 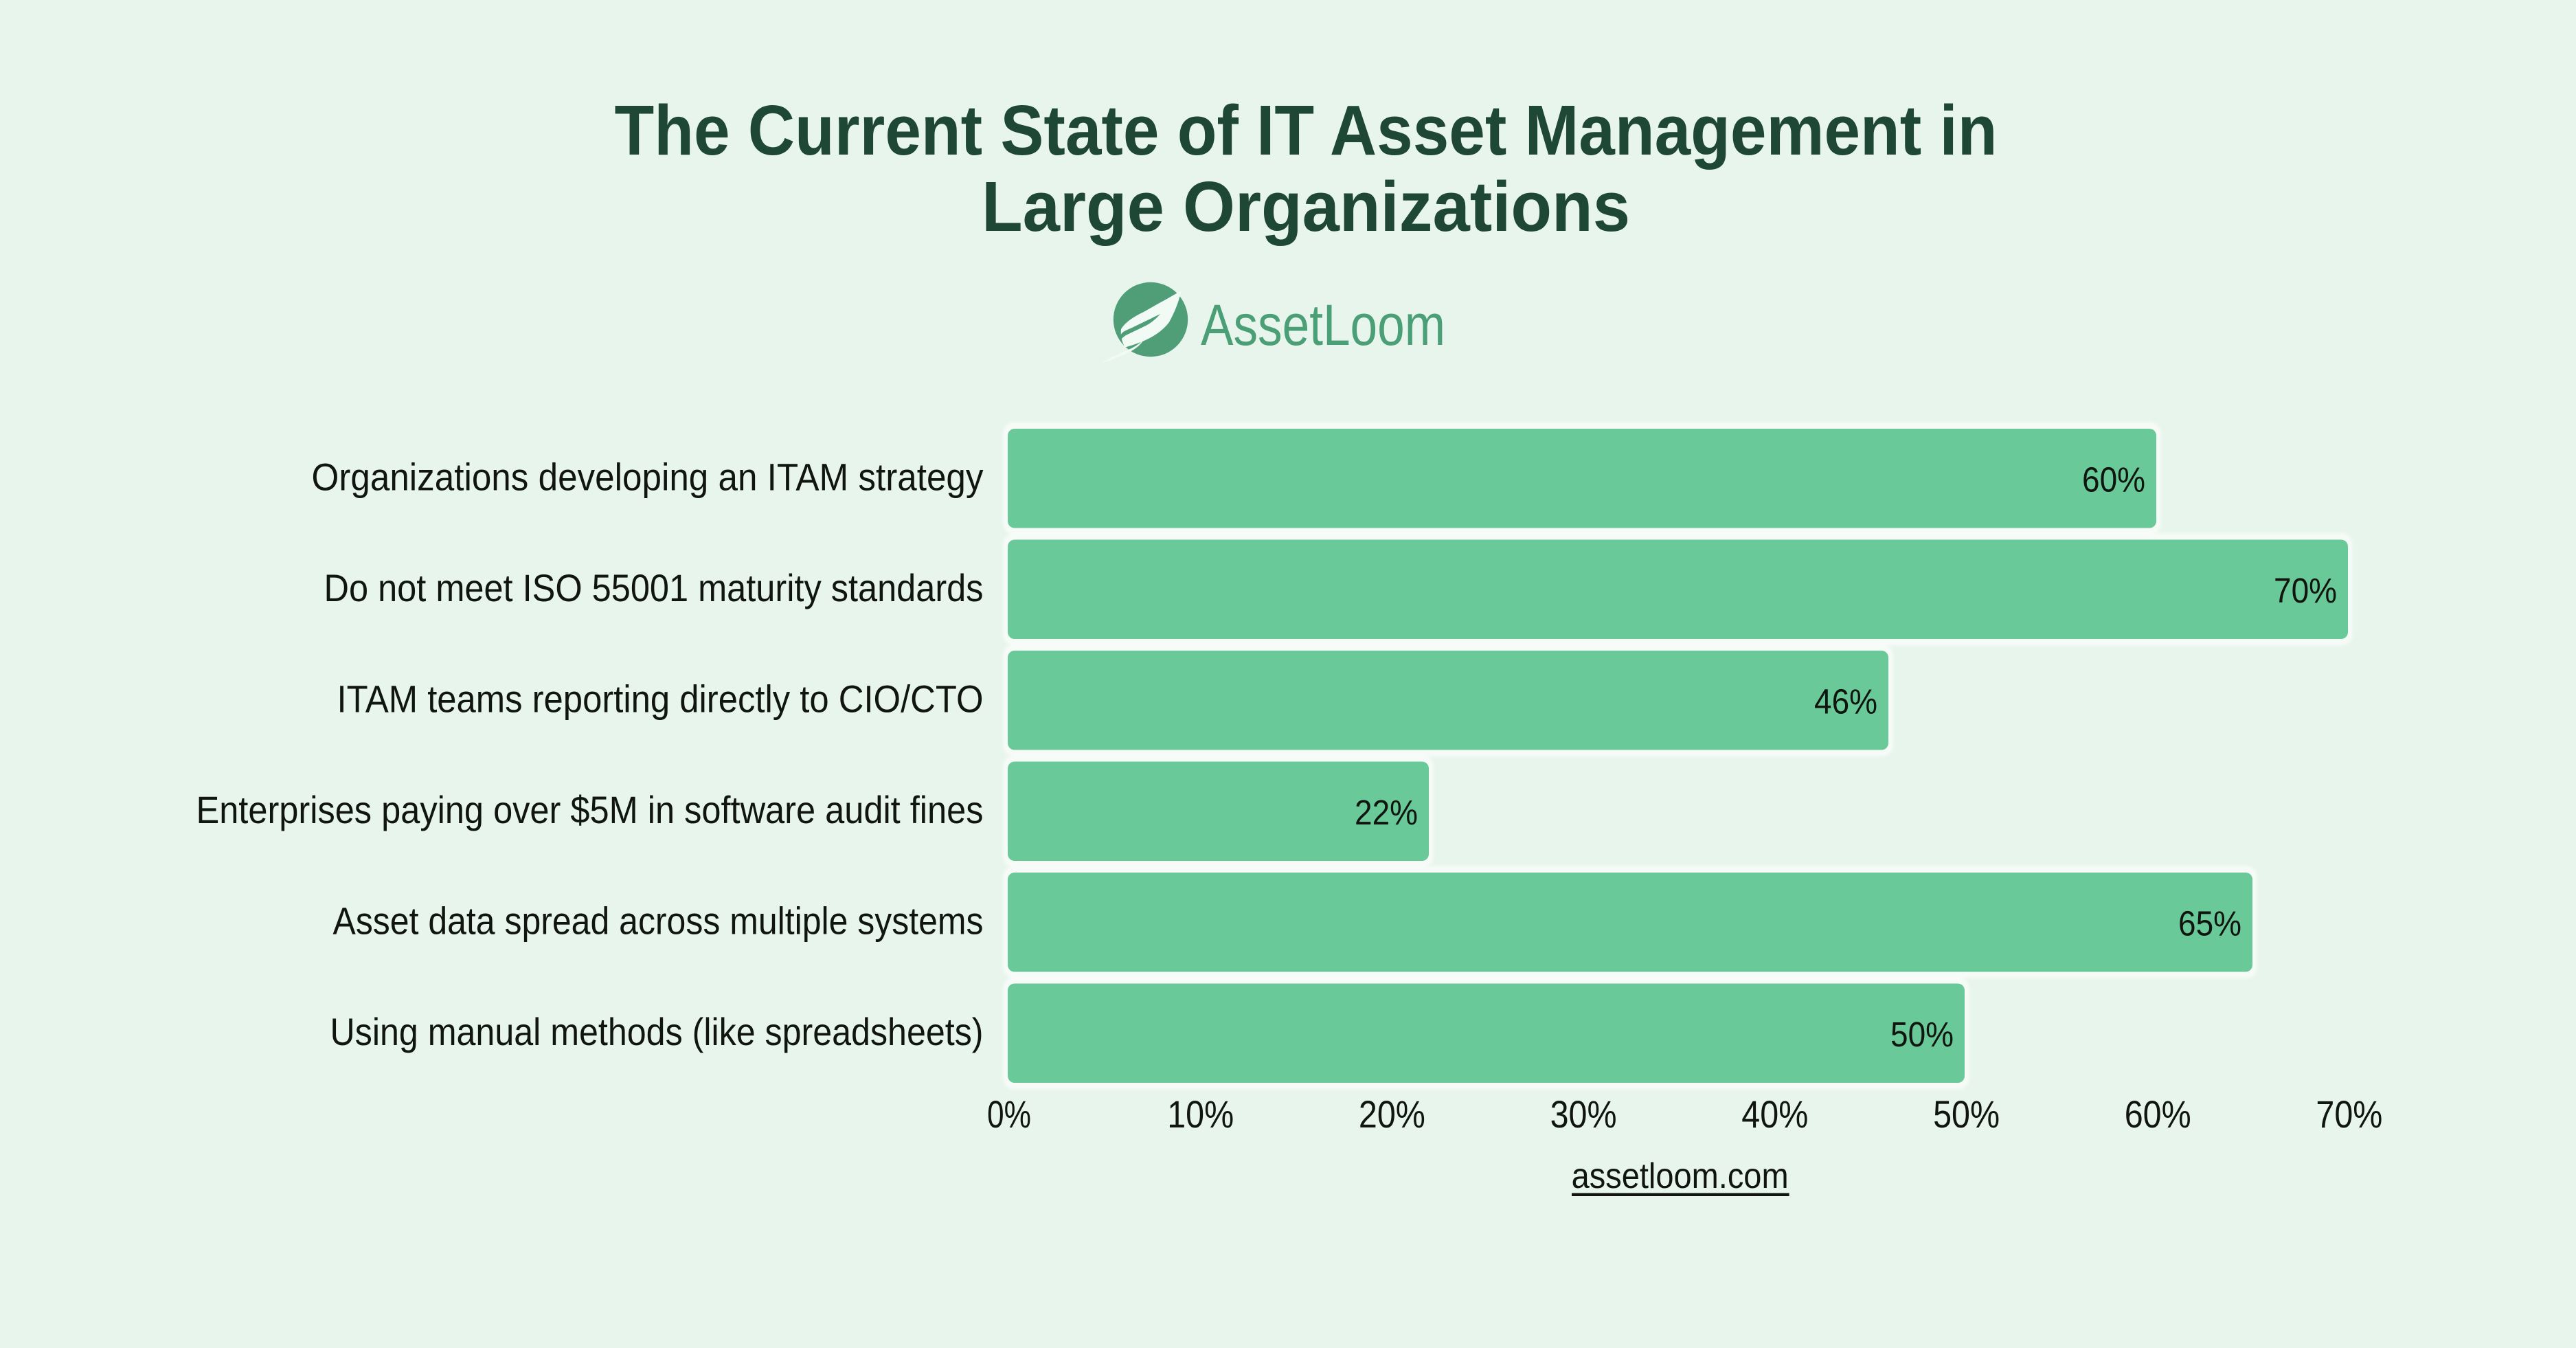 What do you see at coordinates (1392, 1114) in the screenshot?
I see `svg-text: 20%` at bounding box center [1392, 1114].